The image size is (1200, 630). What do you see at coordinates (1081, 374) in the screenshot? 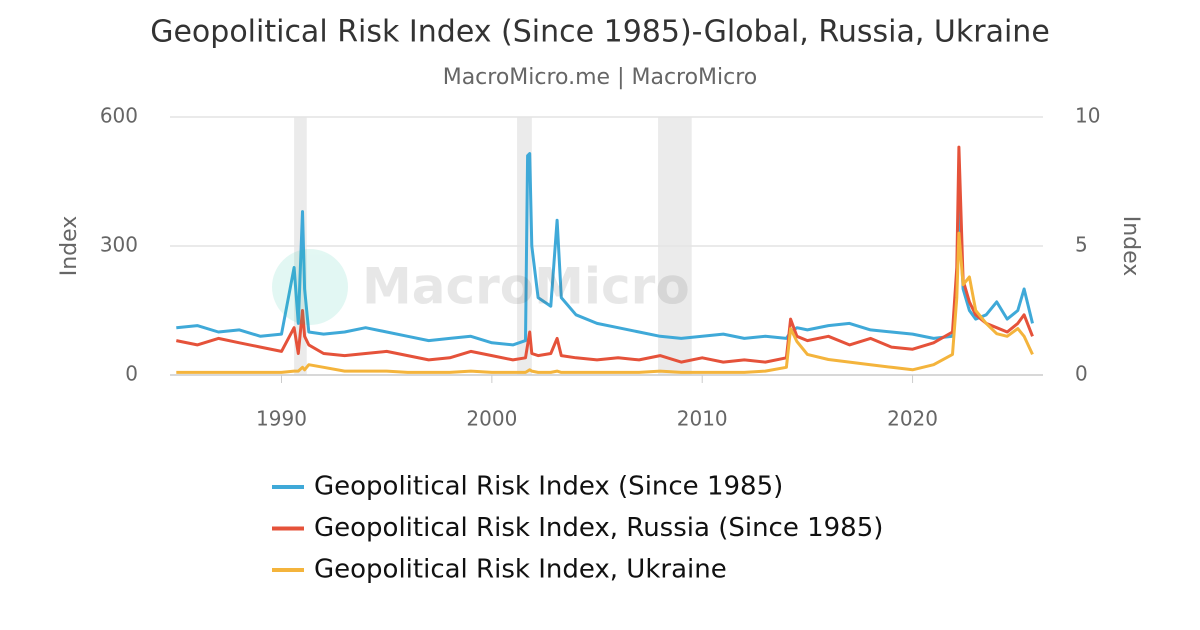
I see `y2-tick-label: 0` at bounding box center [1081, 374].